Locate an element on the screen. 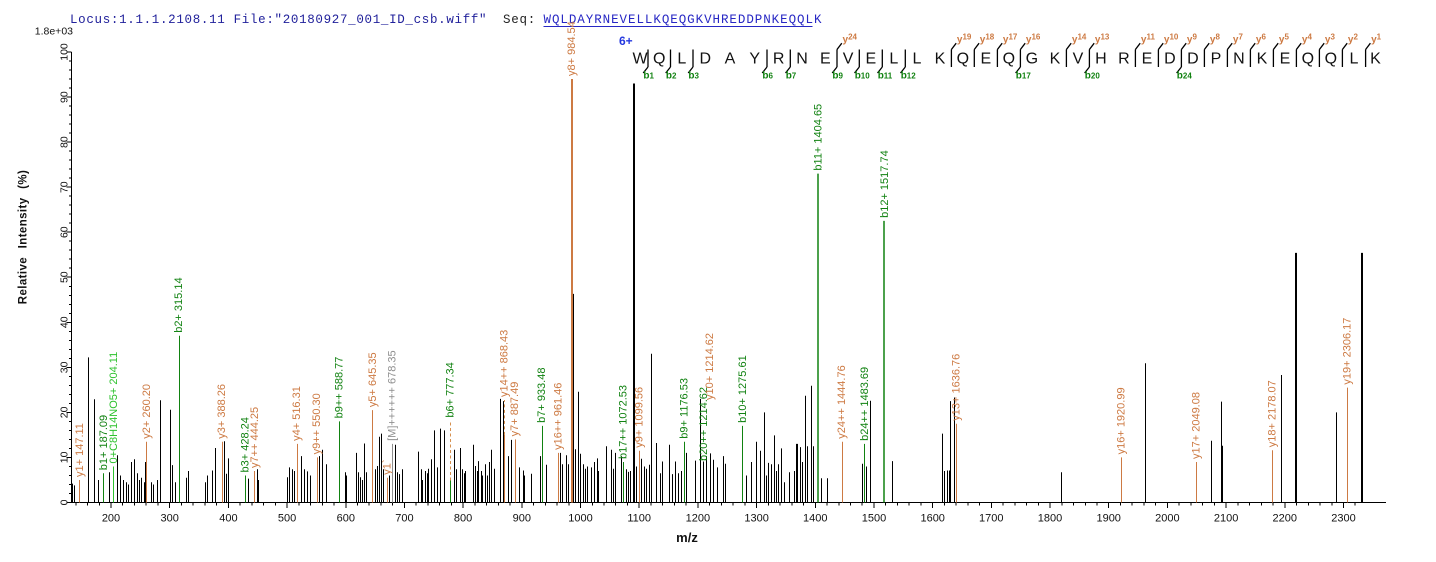 Image resolution: width=1436 pixels, height=562 pixels. svg-text: 1600 is located at coordinates (932, 519).